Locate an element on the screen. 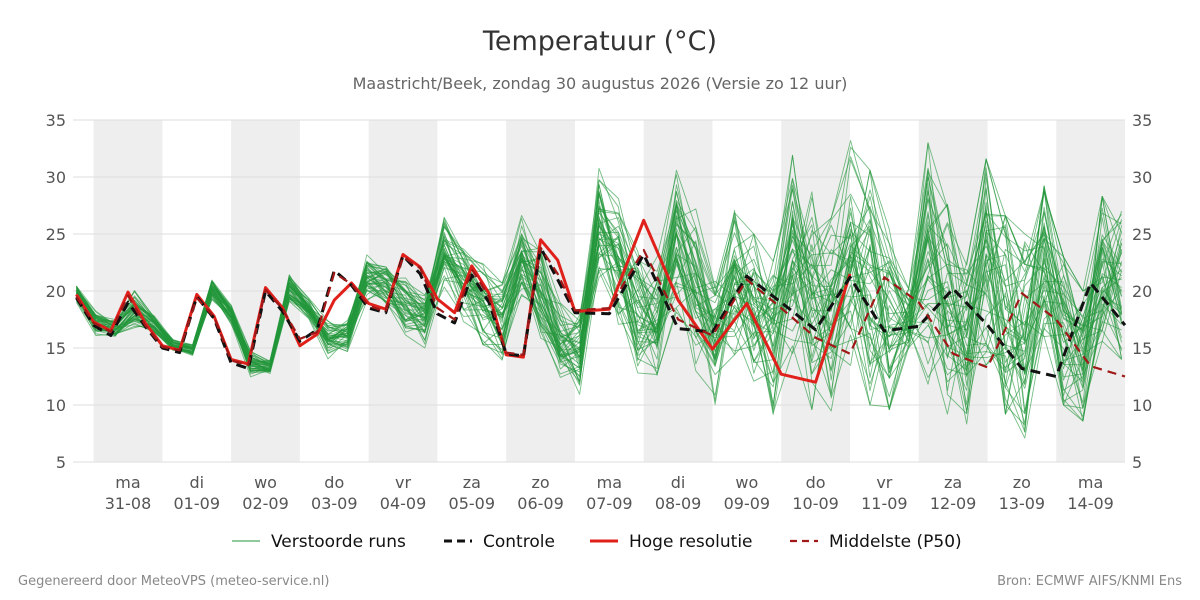  x-tick-date-04-09: 04-09 is located at coordinates (403, 503).